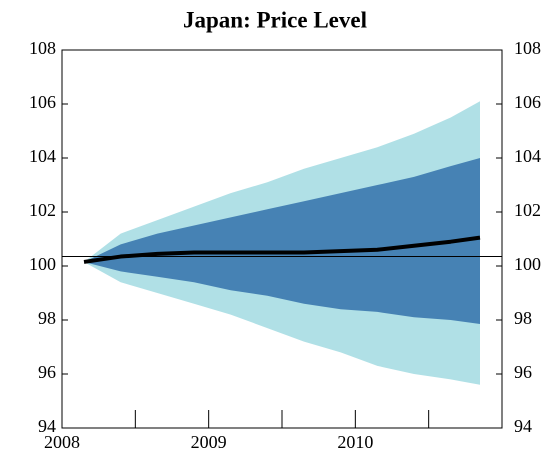  I want to click on y2-tick-label: 106, so click(527, 102).